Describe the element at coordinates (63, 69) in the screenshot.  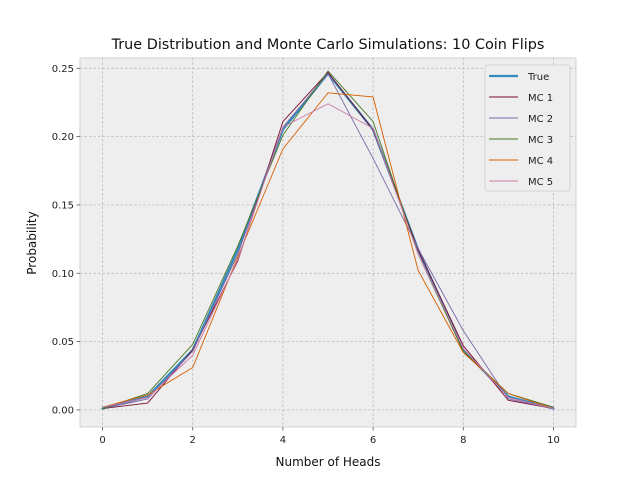
I see `y-tick-label: 0.25` at that location.